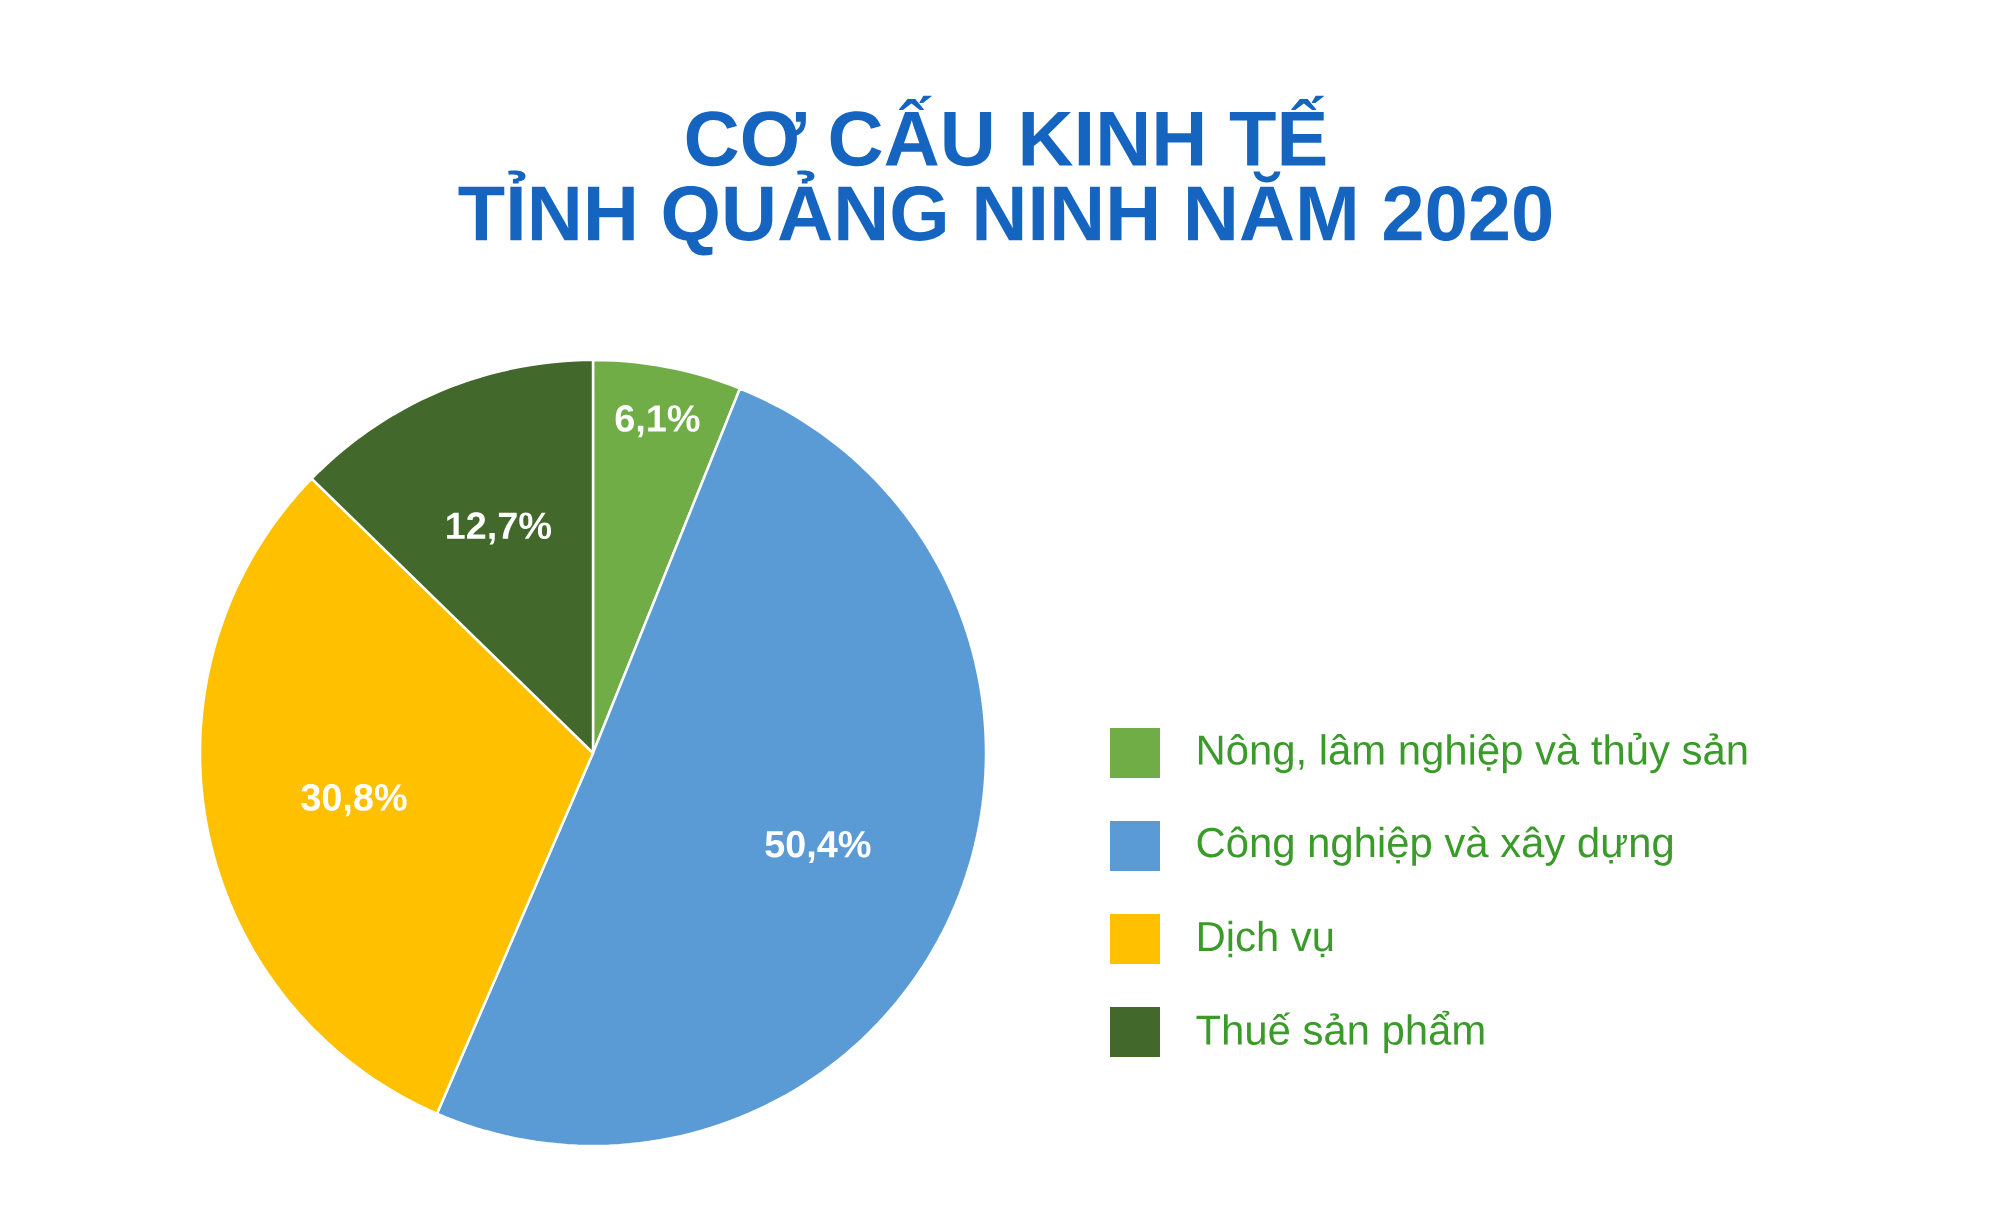 The width and height of the screenshot is (2000, 1211). Describe the element at coordinates (1340, 1032) in the screenshot. I see `legend-label: Thuế sản phẩm` at that location.